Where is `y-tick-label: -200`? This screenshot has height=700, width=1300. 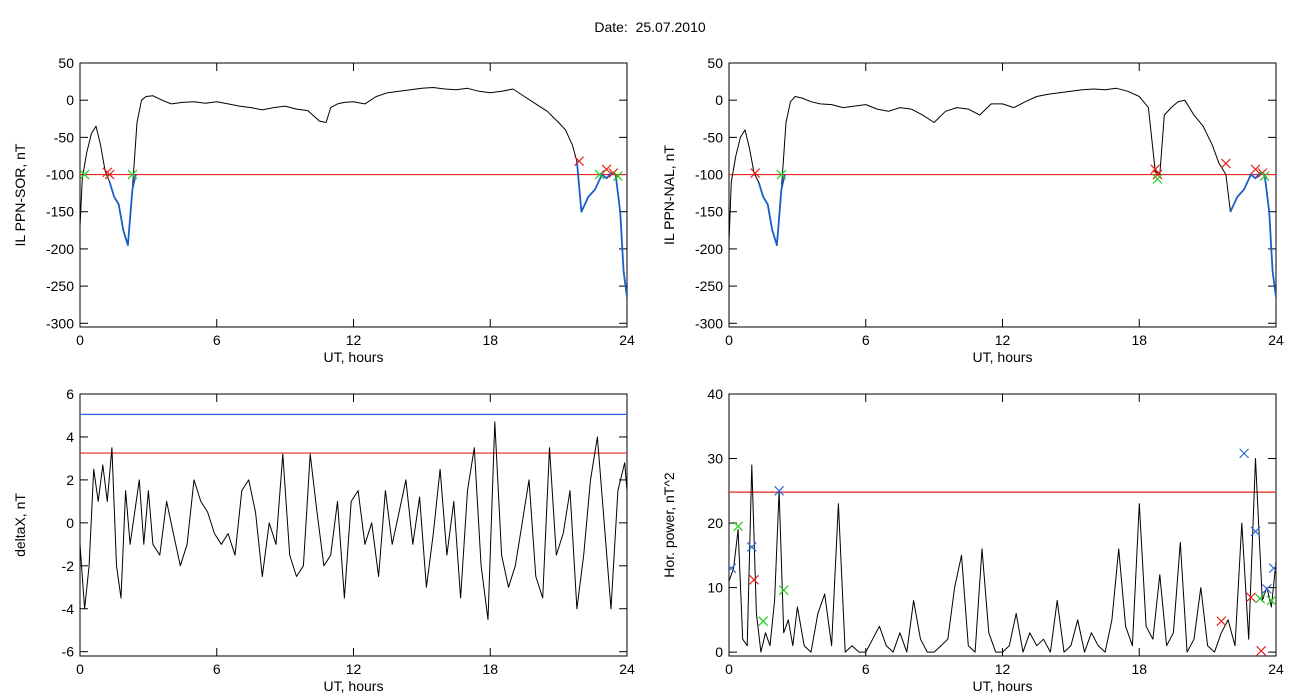
y-tick-label: -200 is located at coordinates (60, 249).